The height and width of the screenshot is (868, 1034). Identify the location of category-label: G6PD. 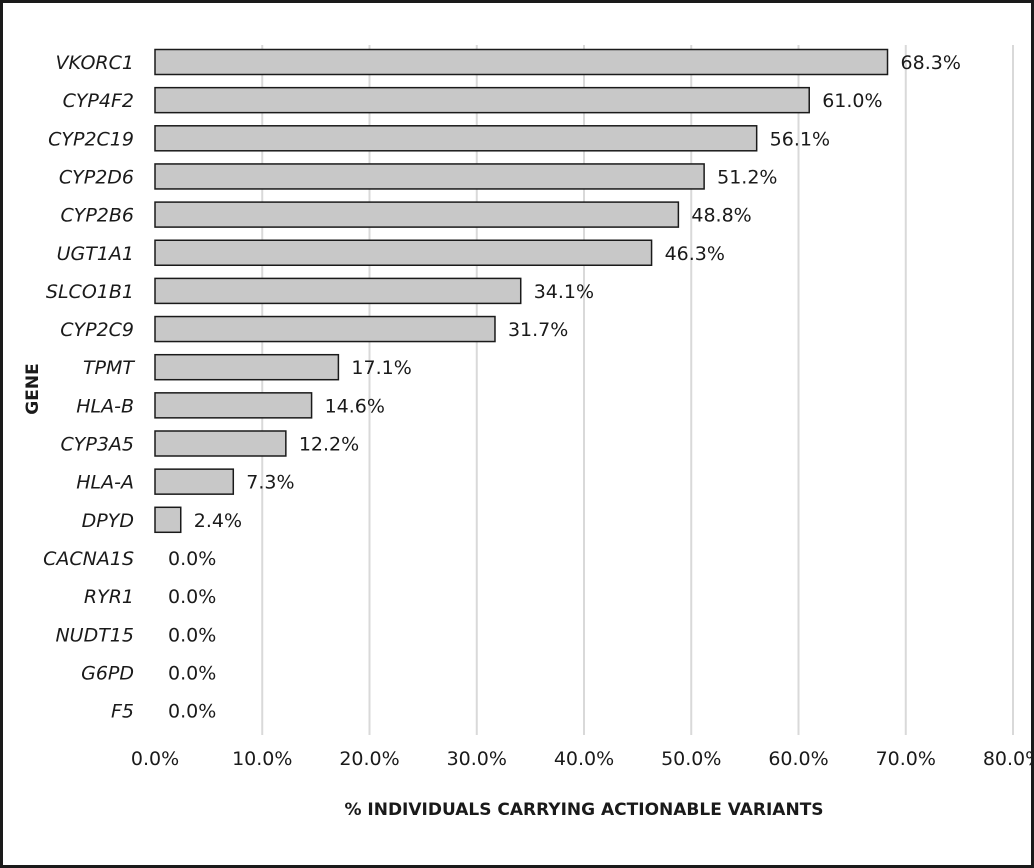
(107, 673).